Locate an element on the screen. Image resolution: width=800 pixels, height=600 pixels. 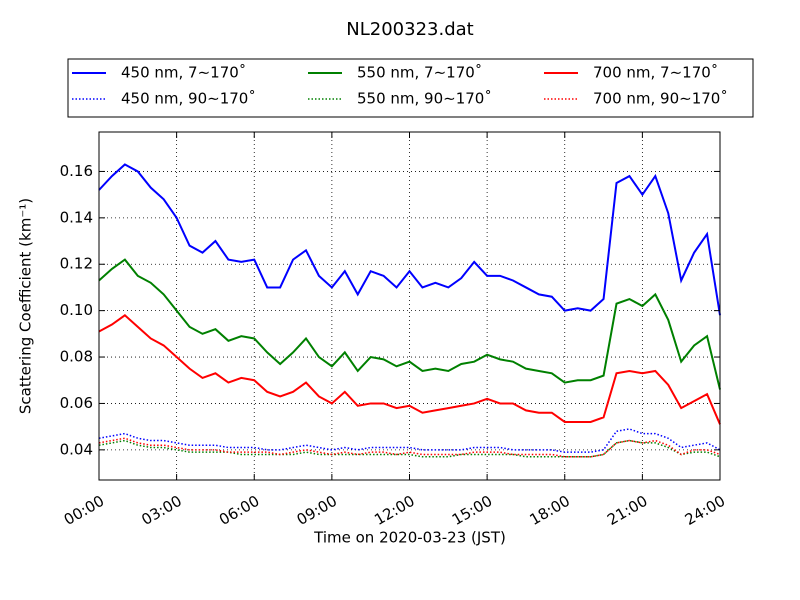
y-tick-label: 0.06 is located at coordinates (76, 403).